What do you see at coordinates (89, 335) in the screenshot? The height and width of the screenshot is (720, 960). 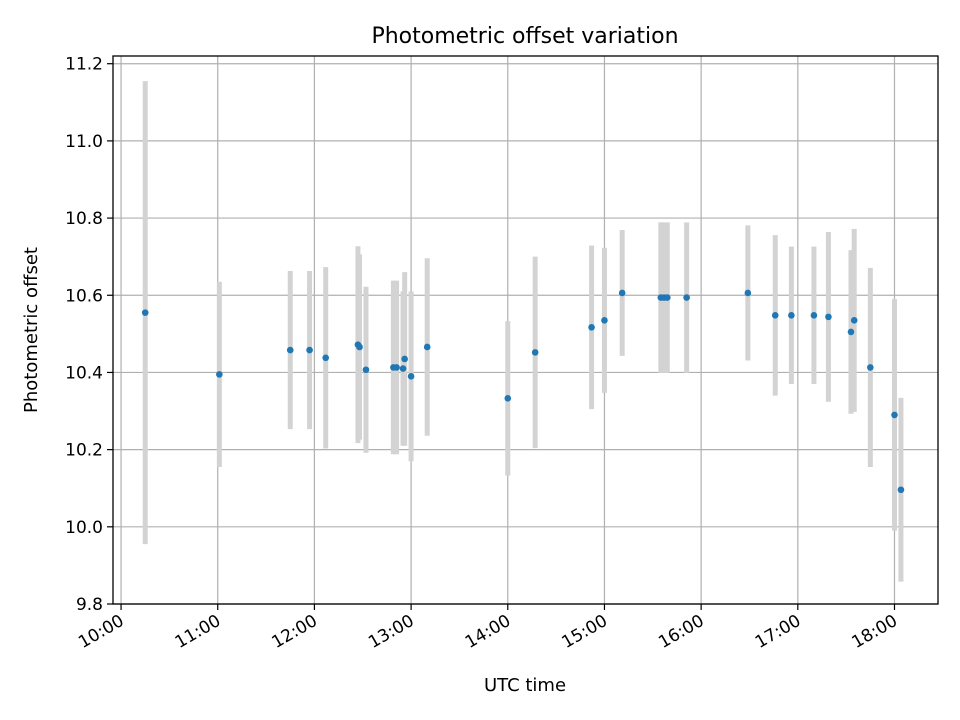 I see `y-axis-ticks: 9.8 10.0 10.2 10.4 10.6 10.8 11.0 11.2` at bounding box center [89, 335].